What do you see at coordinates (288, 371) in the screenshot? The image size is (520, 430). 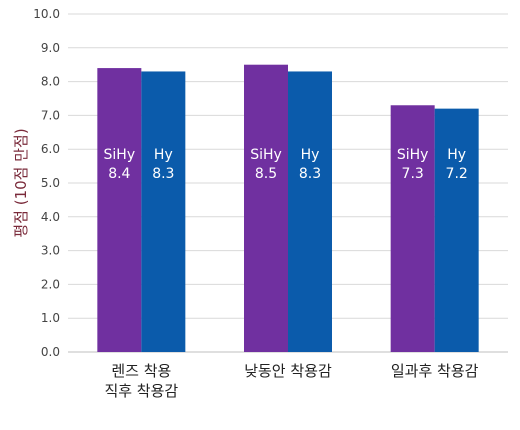 I see `x-category-label: 낮동안 착용감` at bounding box center [288, 371].